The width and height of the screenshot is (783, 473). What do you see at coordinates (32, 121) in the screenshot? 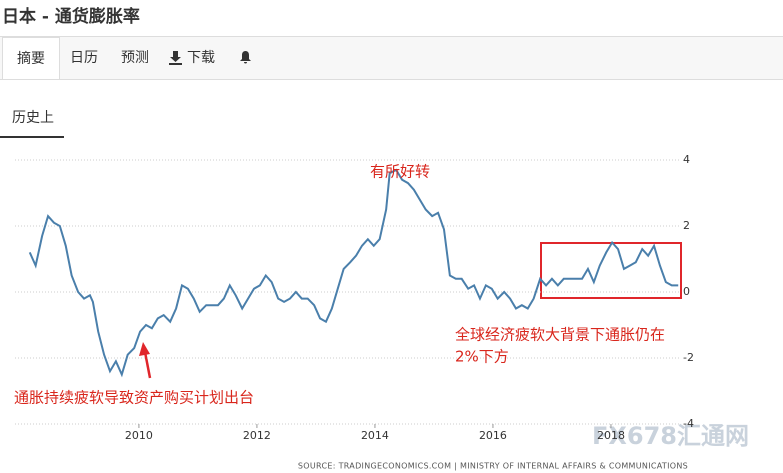
I see `subtab: 历史上` at bounding box center [32, 121].